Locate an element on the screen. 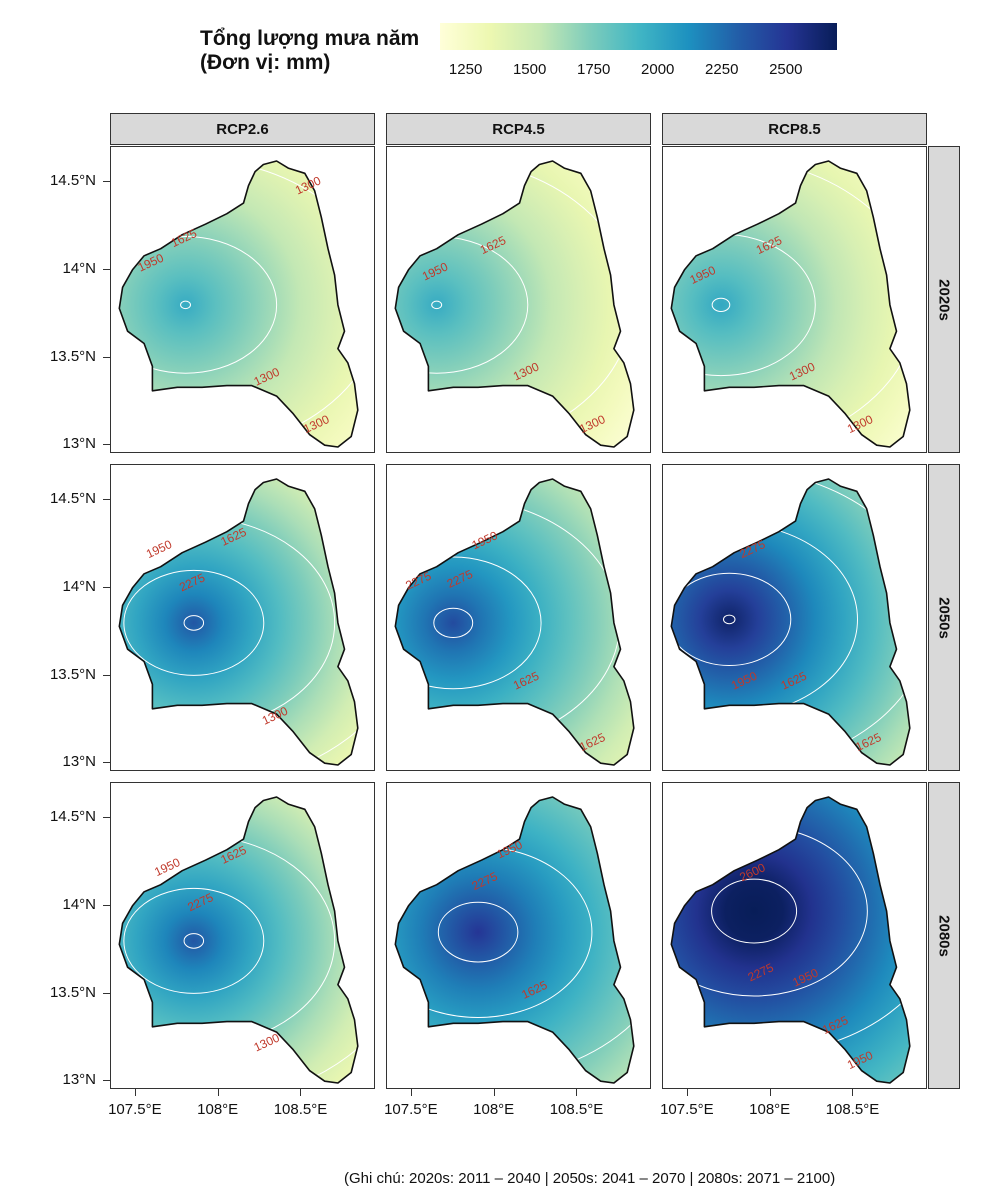 The image size is (1000, 1200). row-strip: 2020s is located at coordinates (944, 299).